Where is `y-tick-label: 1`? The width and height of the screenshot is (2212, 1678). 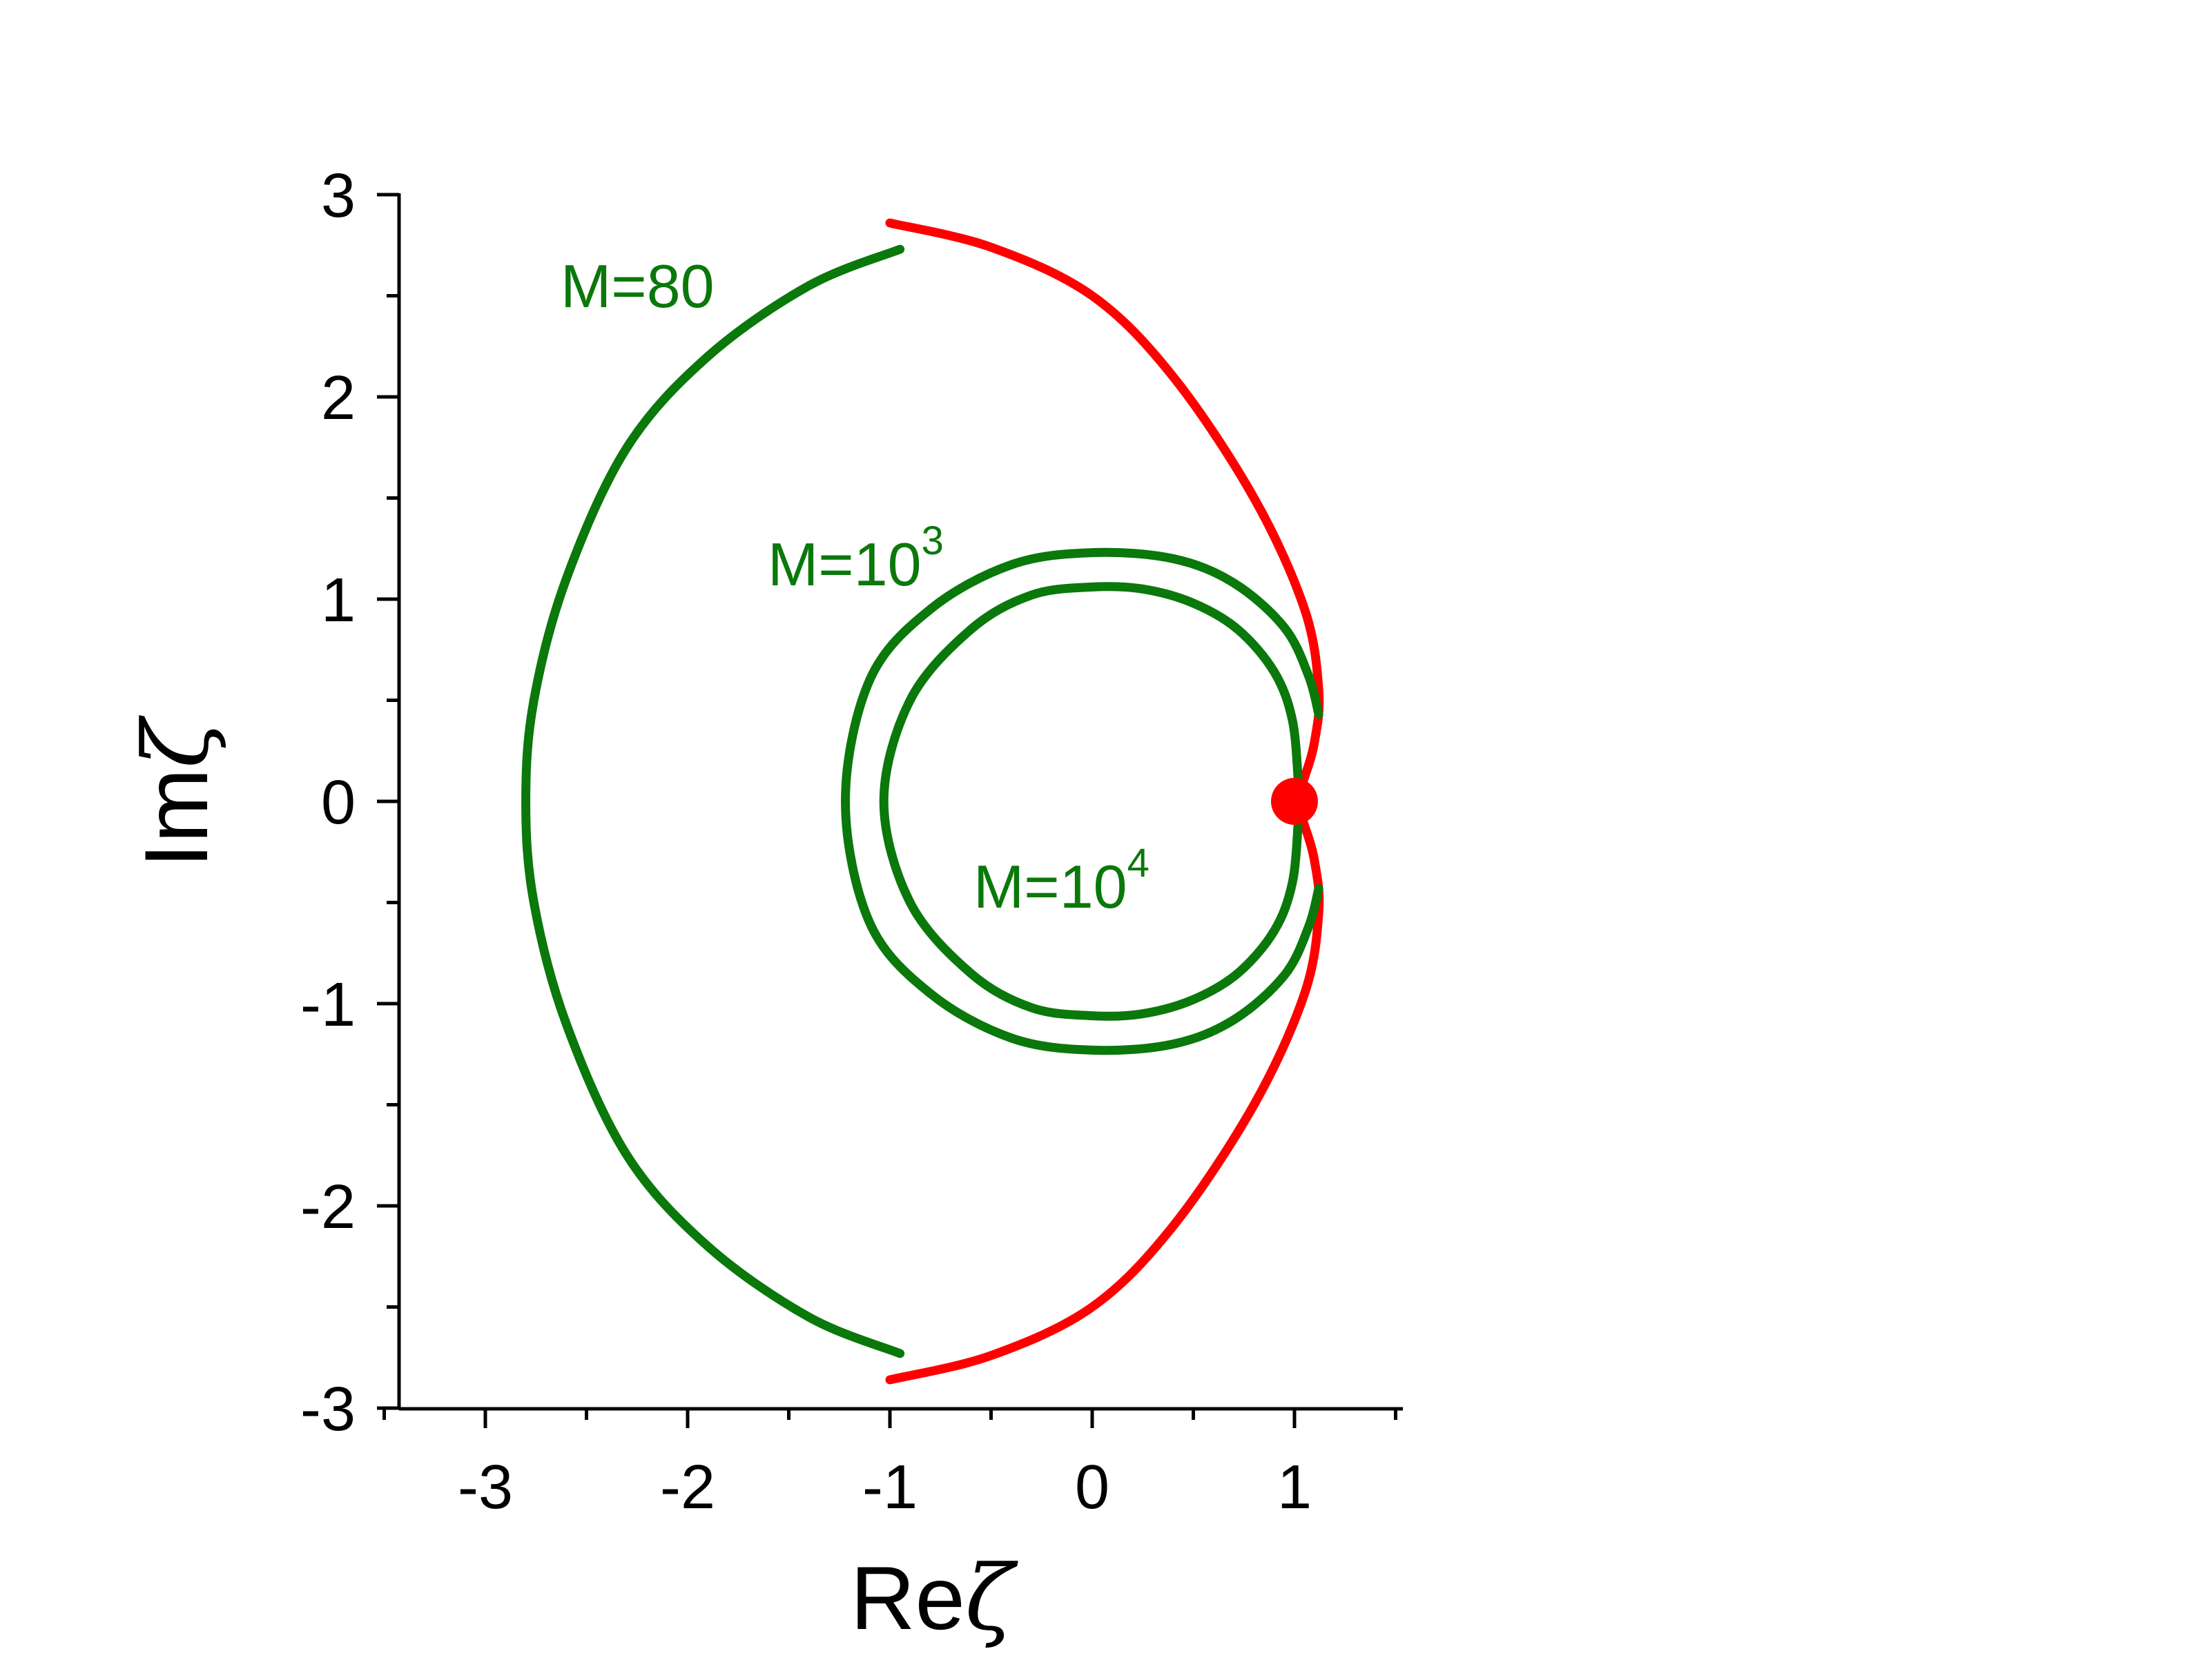 y-tick-label: 1 is located at coordinates (338, 600).